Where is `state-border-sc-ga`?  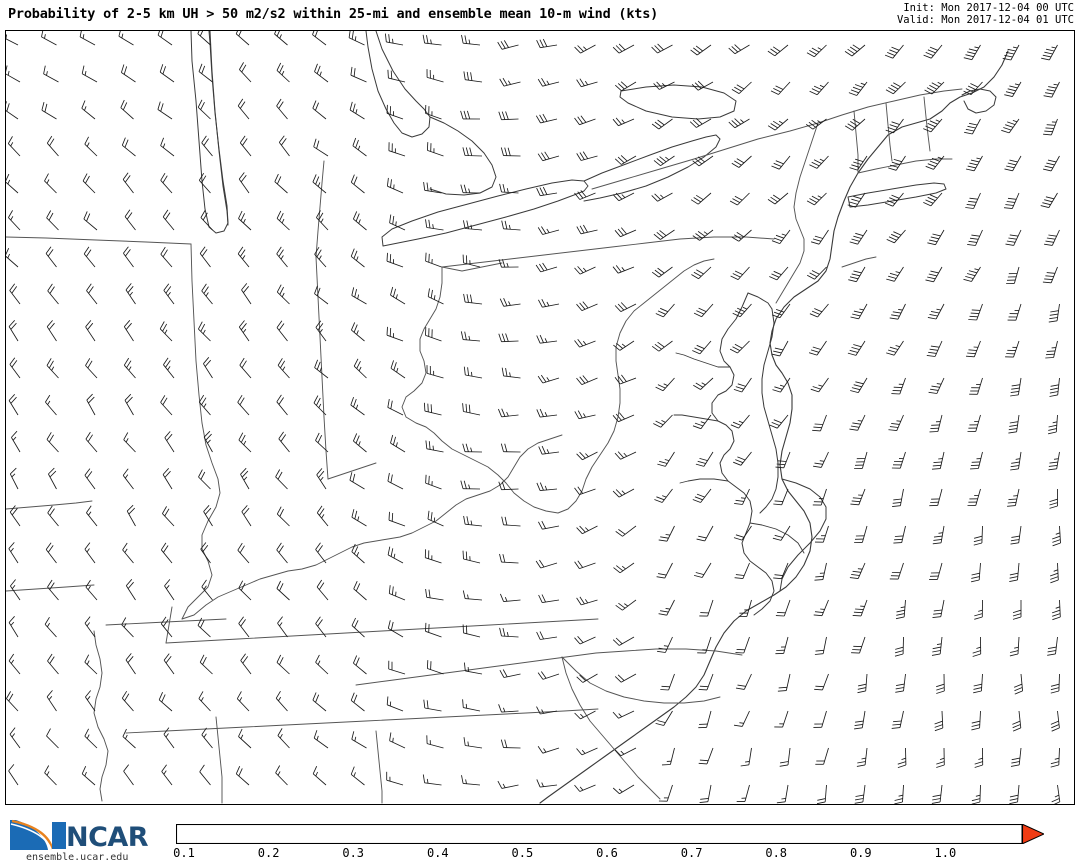
state-border-sc-ga is located at coordinates (611, 728).